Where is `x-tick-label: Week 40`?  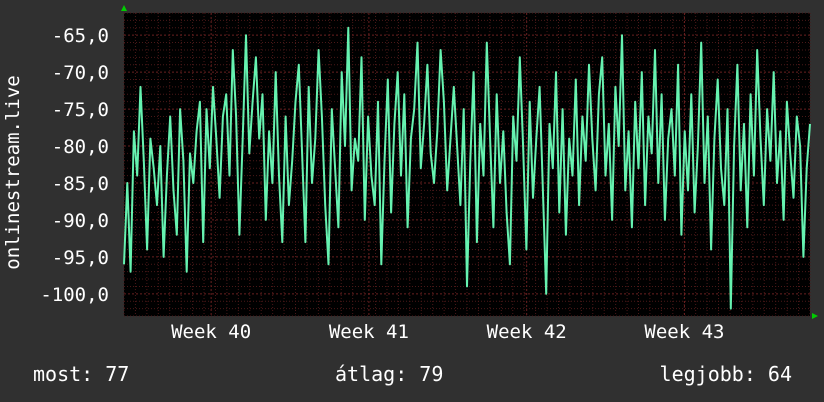 x-tick-label: Week 40 is located at coordinates (211, 332).